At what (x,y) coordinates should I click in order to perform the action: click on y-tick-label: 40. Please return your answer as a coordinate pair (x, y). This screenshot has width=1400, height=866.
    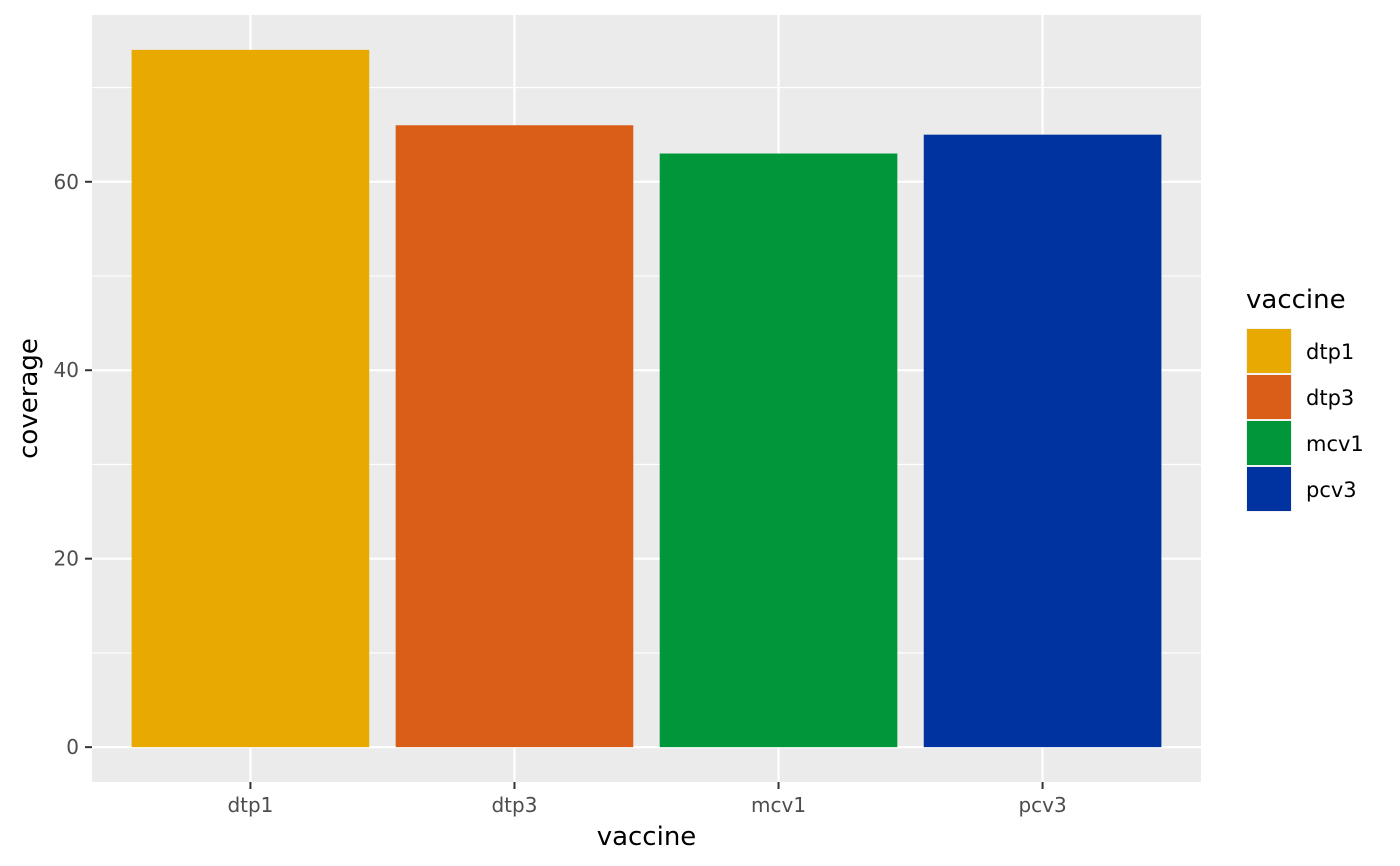
    Looking at the image, I should click on (66, 370).